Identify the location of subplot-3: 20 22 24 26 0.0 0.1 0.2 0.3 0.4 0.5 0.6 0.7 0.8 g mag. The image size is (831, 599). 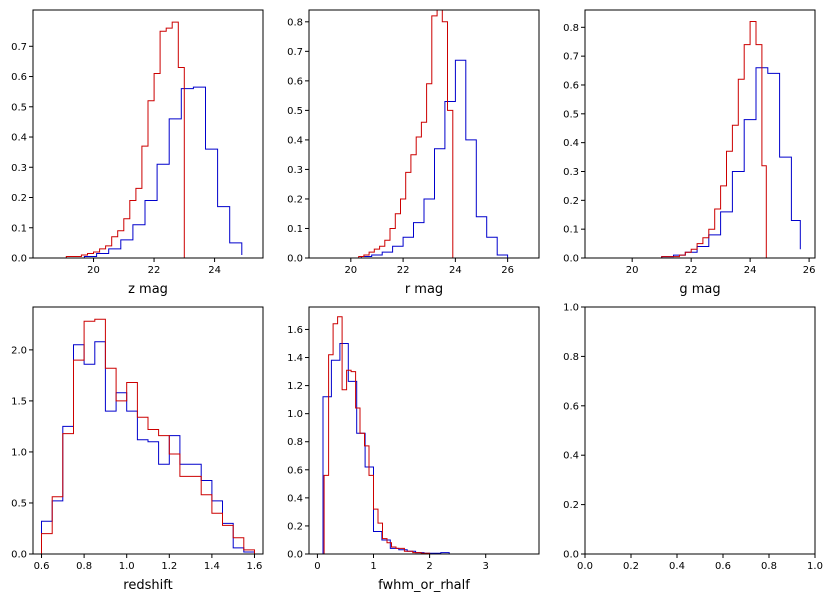
(689, 153).